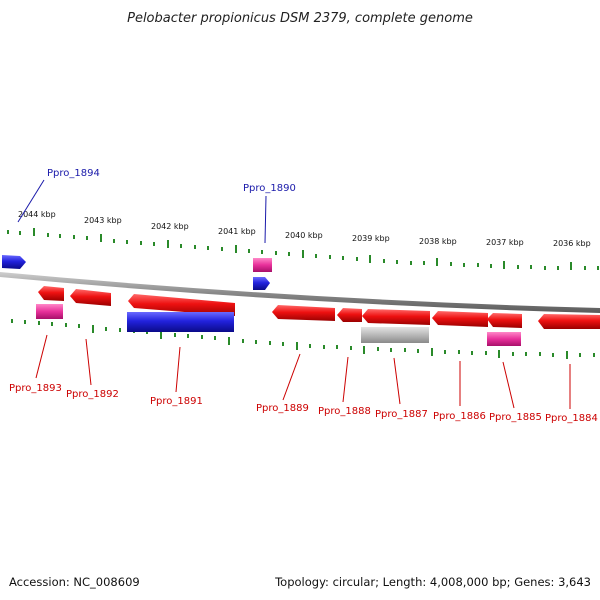 Image resolution: width=600 pixels, height=600 pixels. I want to click on scale-label: 2041 kbp, so click(237, 231).